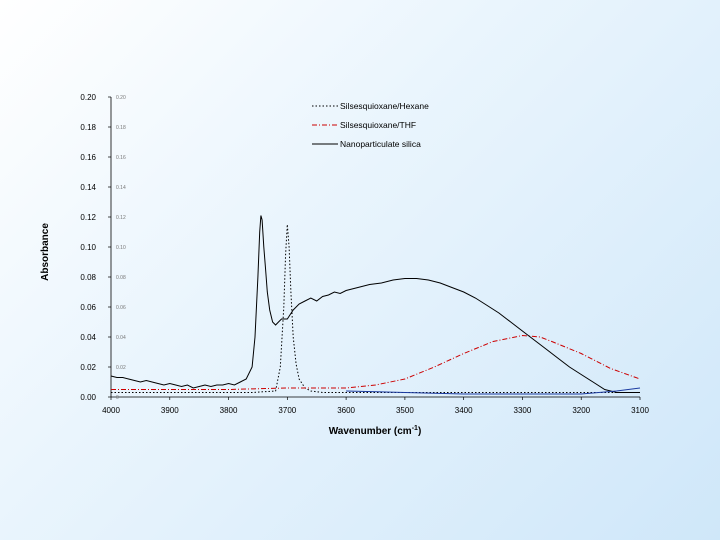  I want to click on x-tick-label: 3700, so click(287, 410).